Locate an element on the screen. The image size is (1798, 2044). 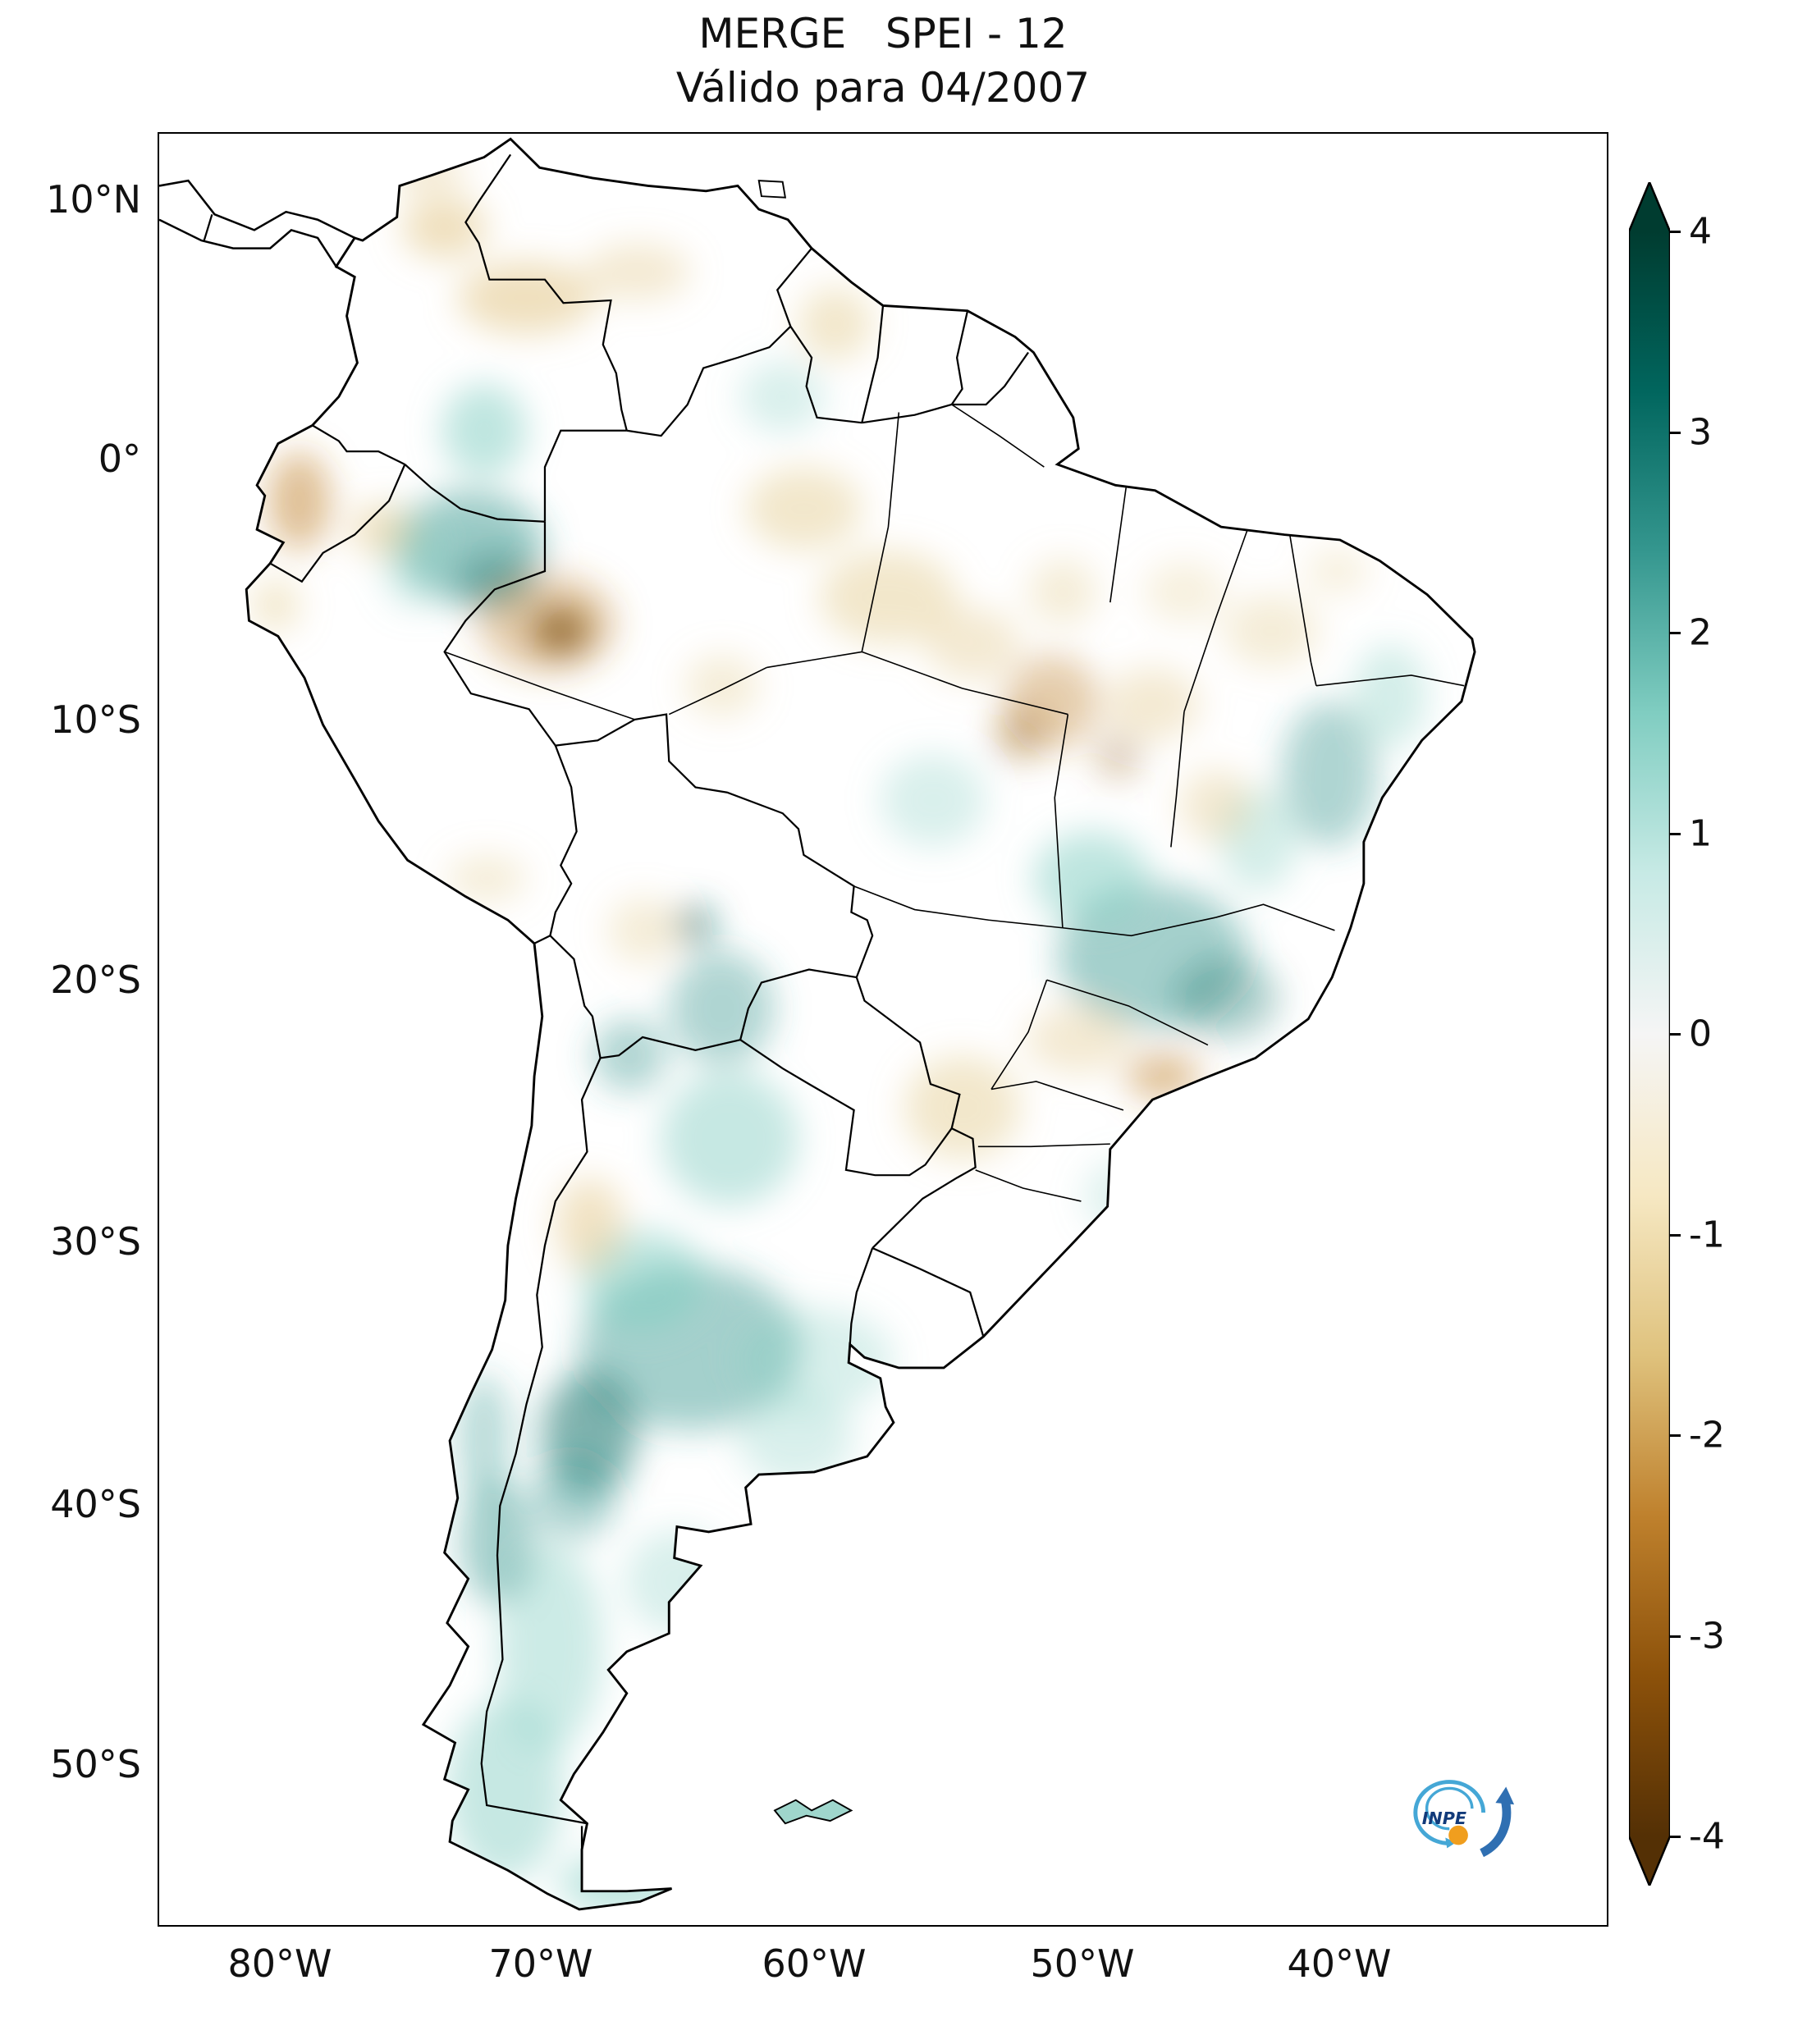
colorbar-bar is located at coordinates (1649, 1034).